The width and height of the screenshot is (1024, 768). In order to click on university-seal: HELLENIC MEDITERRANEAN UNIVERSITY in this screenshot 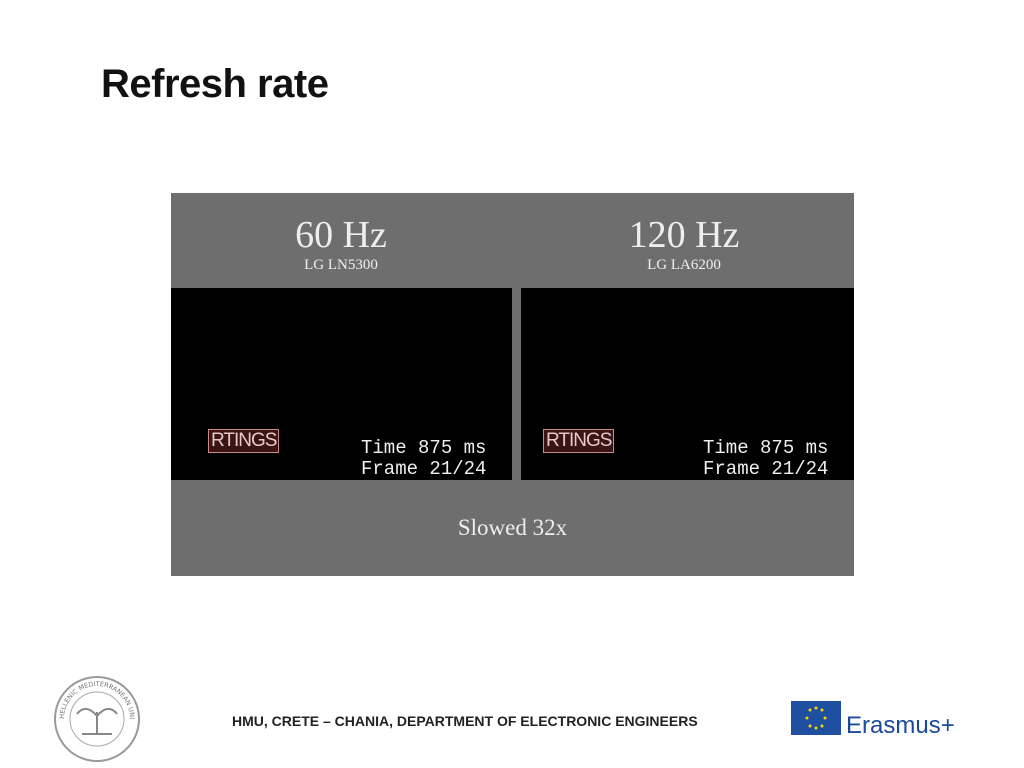, I will do `click(96, 718)`.